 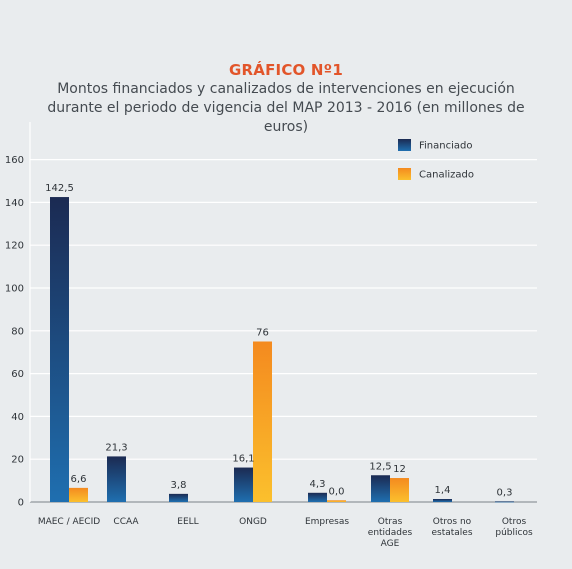 What do you see at coordinates (17, 460) in the screenshot?
I see `y-tick-label: 20` at bounding box center [17, 460].